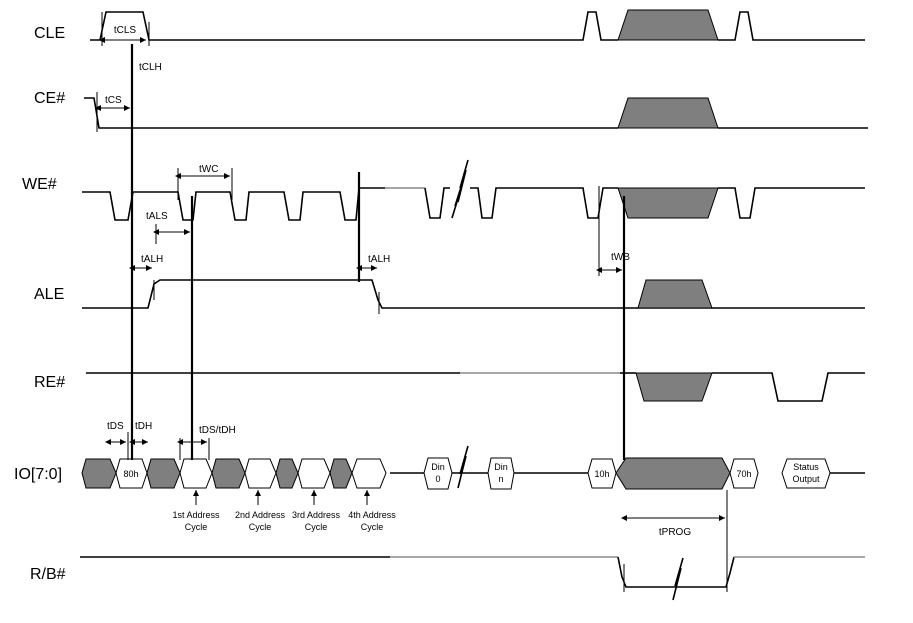 The image size is (913, 623). I want to click on signal-label-ce: CE#, so click(49, 98).